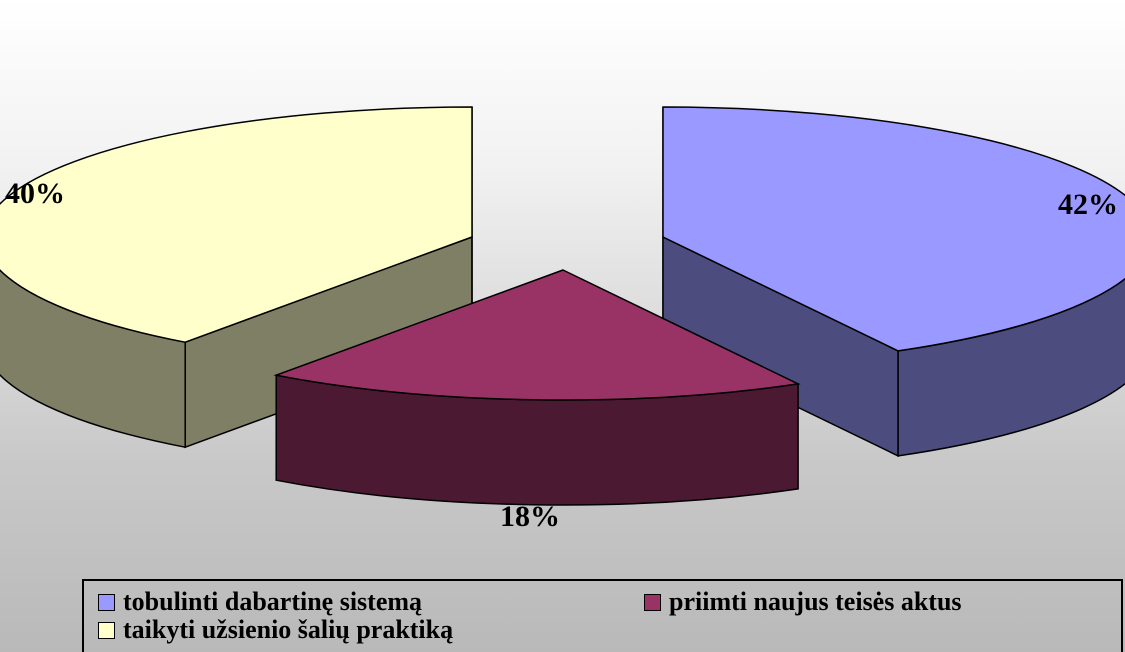 This screenshot has height=652, width=1125. Describe the element at coordinates (1088, 204) in the screenshot. I see `slice-label-tobulinti: 42%` at that location.